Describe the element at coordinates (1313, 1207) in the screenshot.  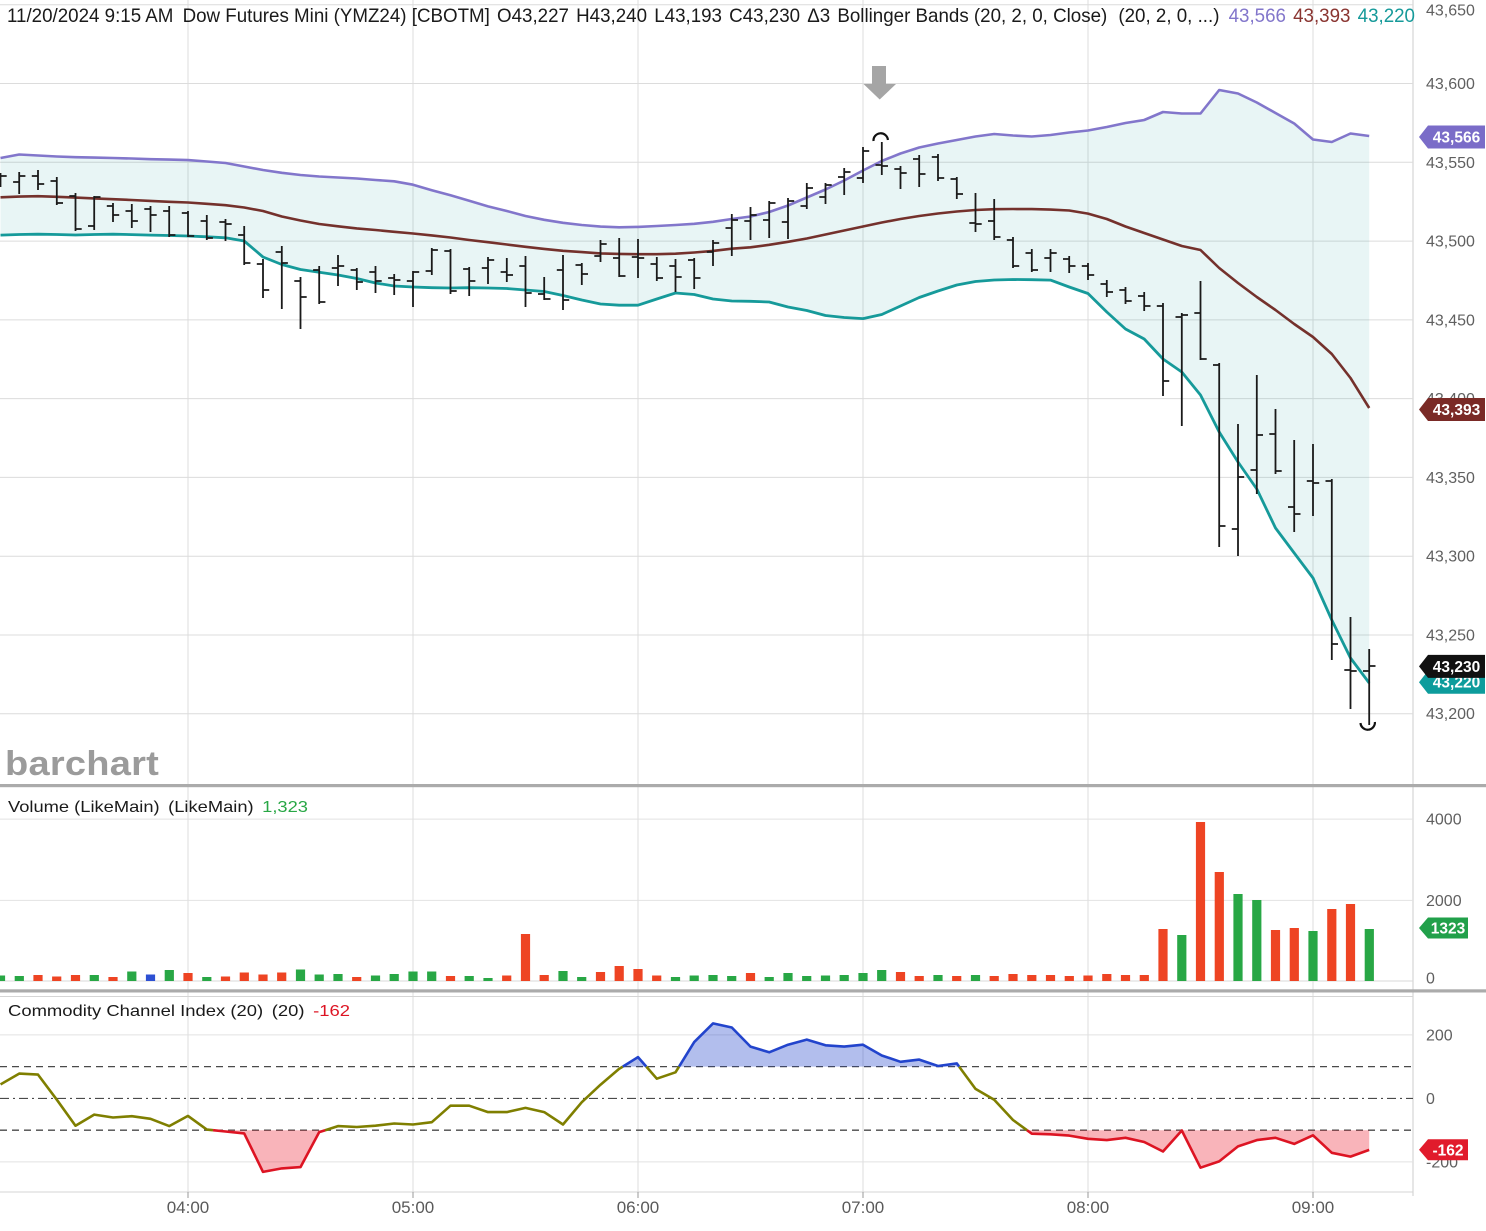
I see `svg-text: 09:00` at that location.